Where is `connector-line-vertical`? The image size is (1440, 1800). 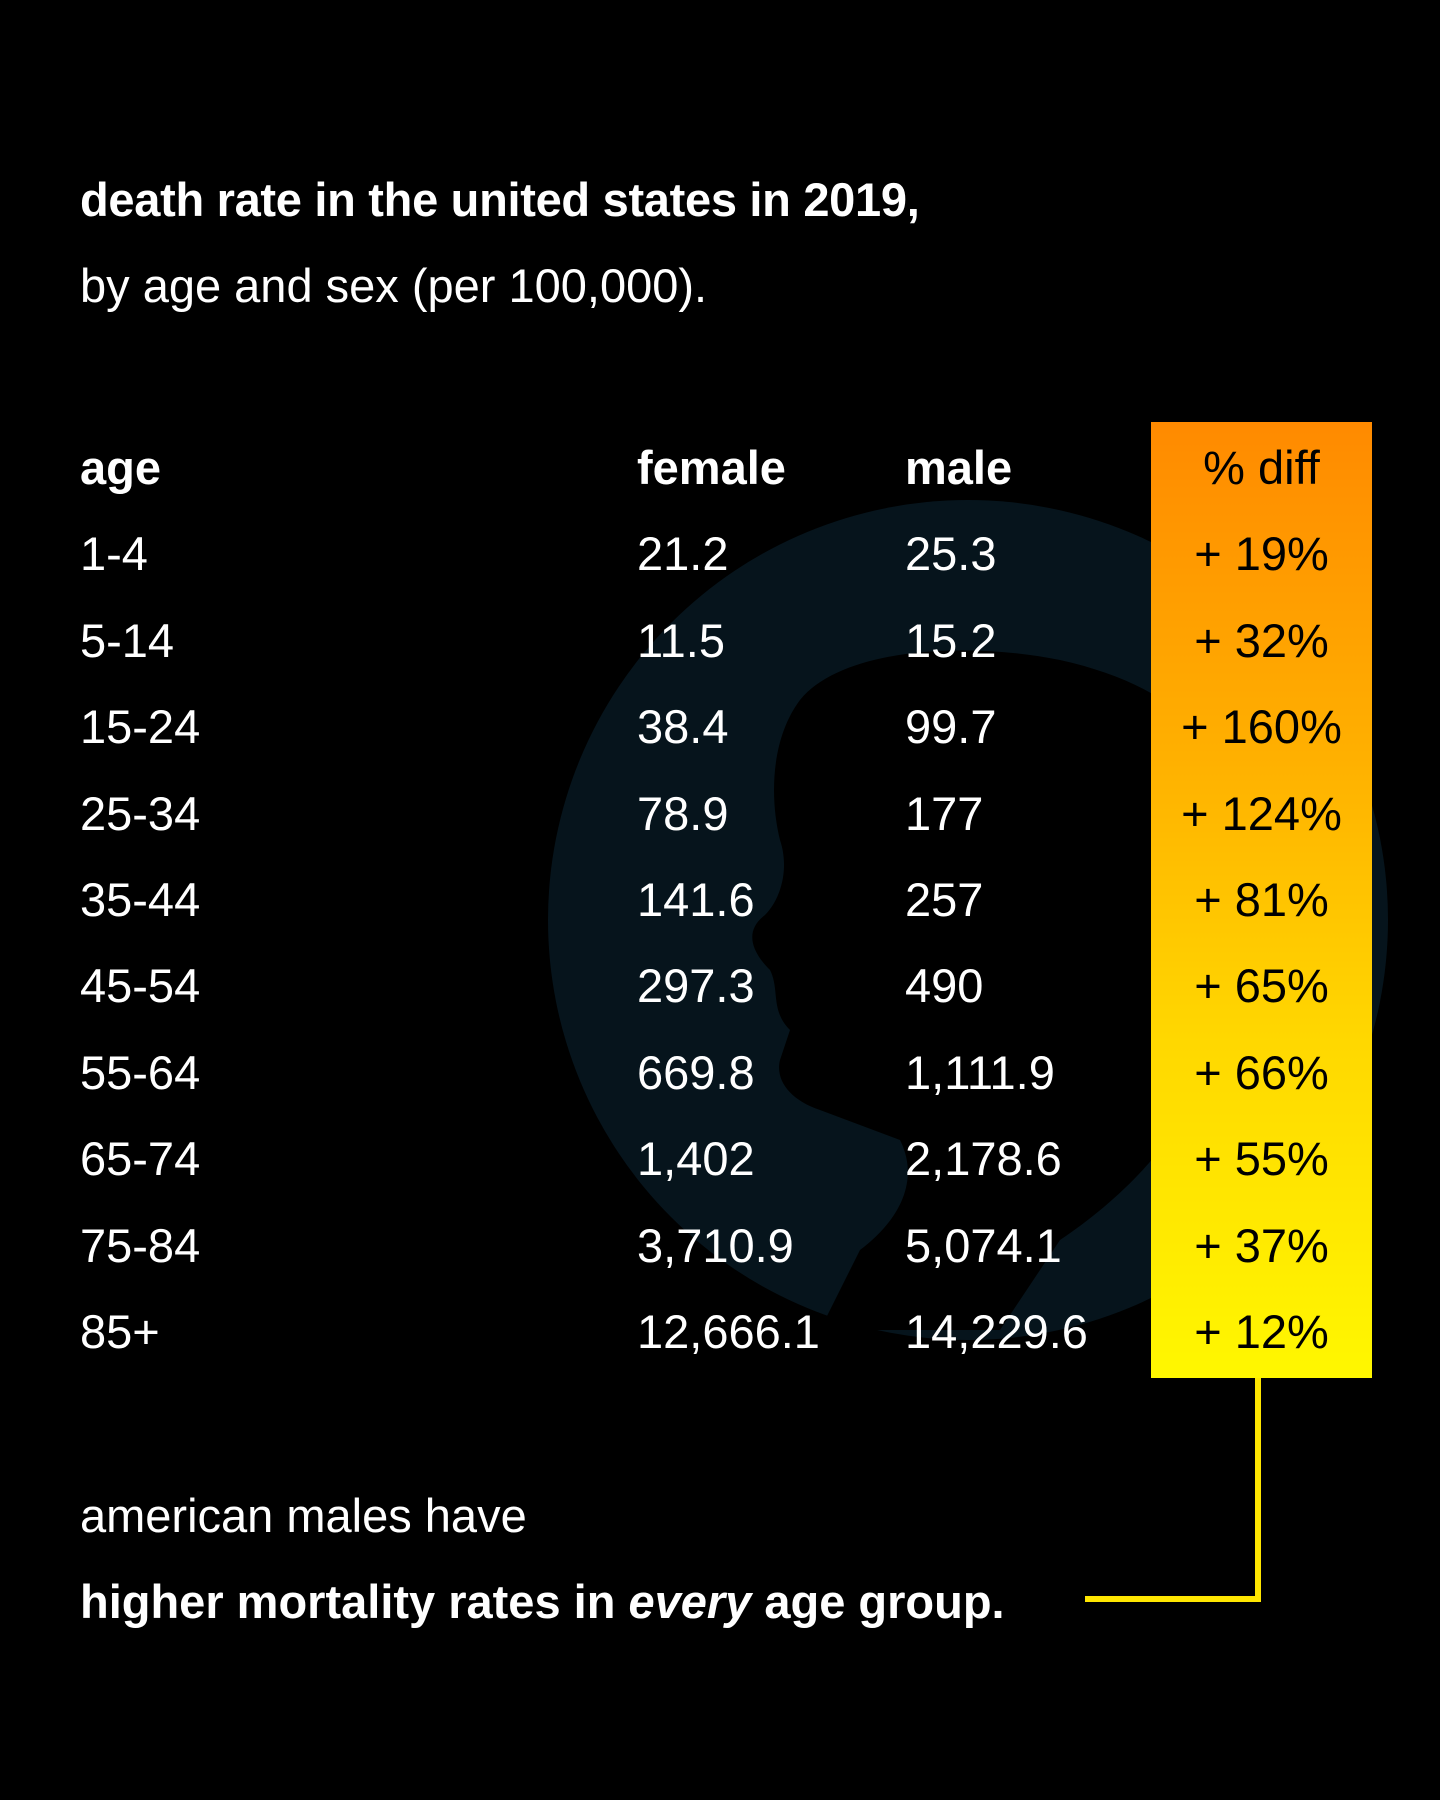
connector-line-vertical is located at coordinates (1258, 1490).